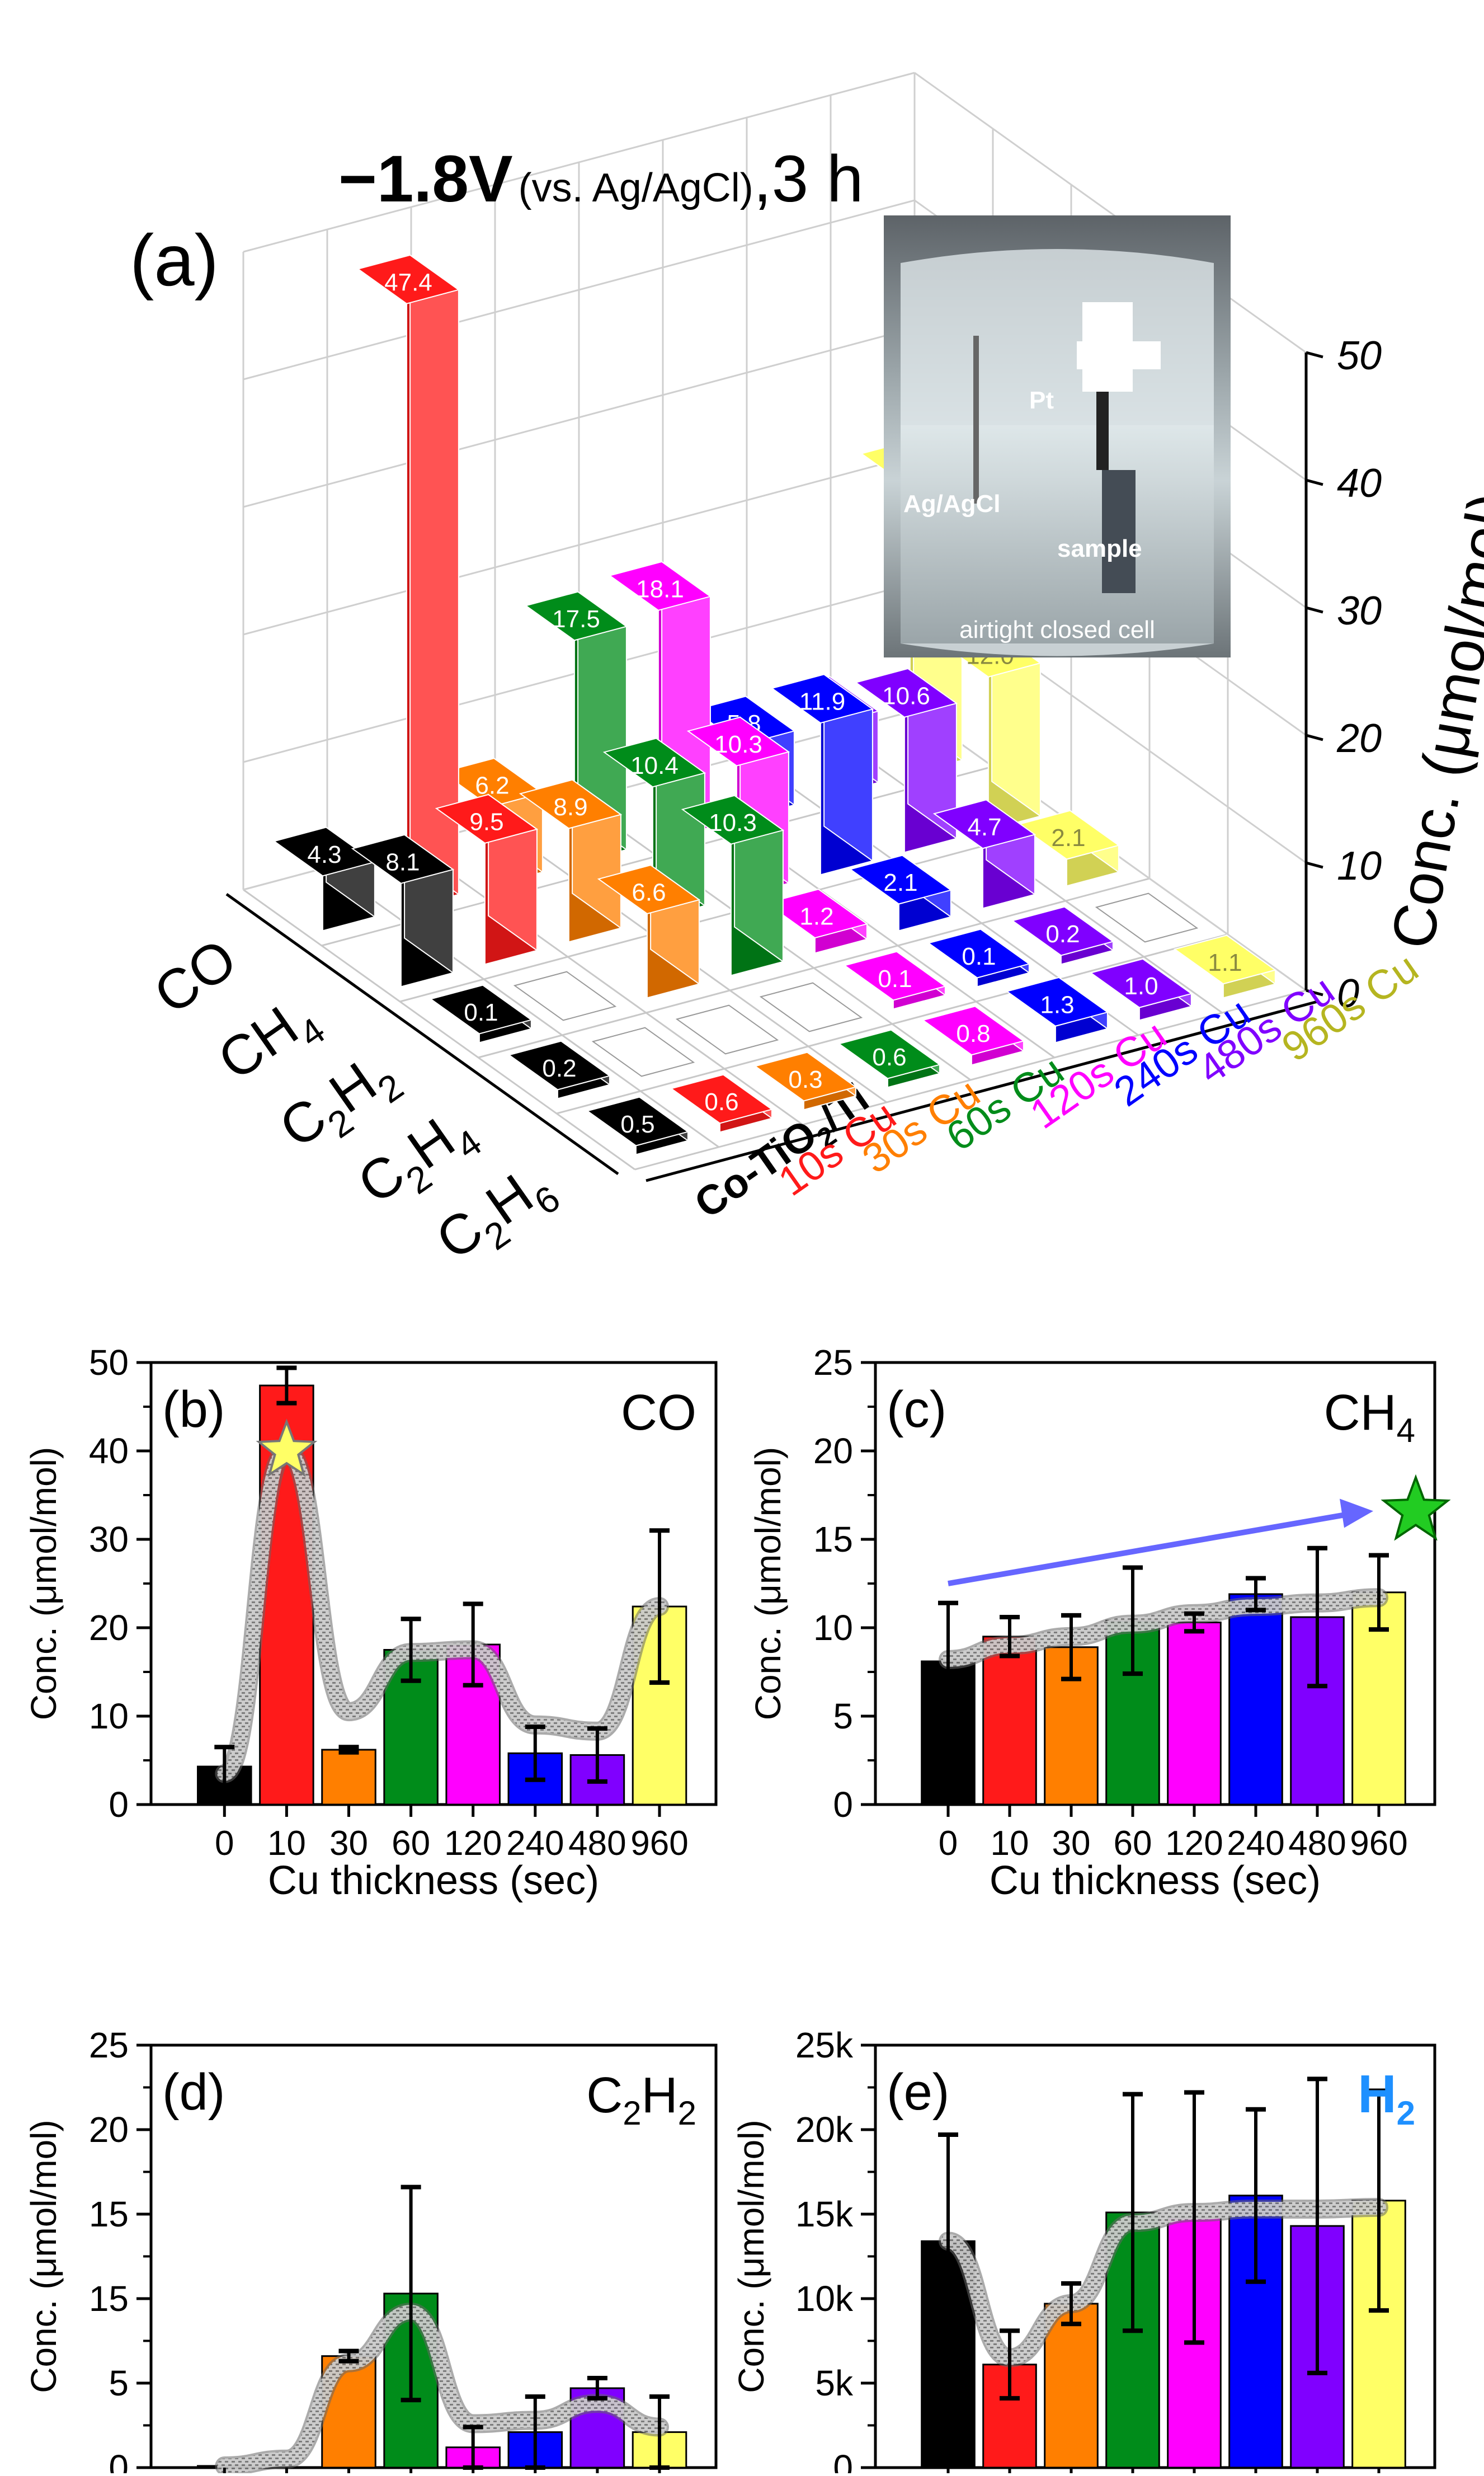 The height and width of the screenshot is (2476, 1484). What do you see at coordinates (833, 1539) in the screenshot?
I see `y-tick-label: 15` at bounding box center [833, 1539].